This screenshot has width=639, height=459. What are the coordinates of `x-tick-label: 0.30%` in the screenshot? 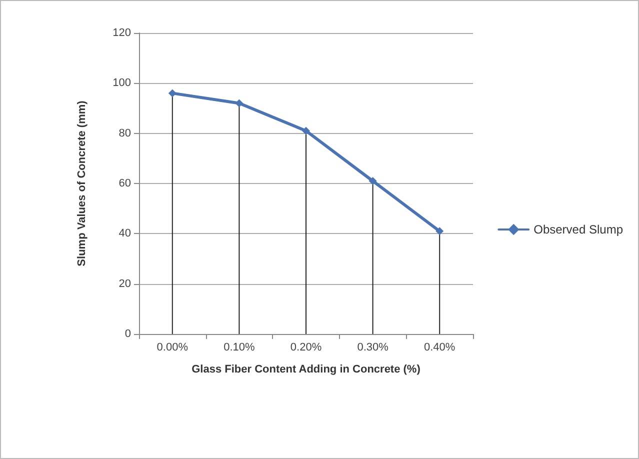 It's located at (373, 348).